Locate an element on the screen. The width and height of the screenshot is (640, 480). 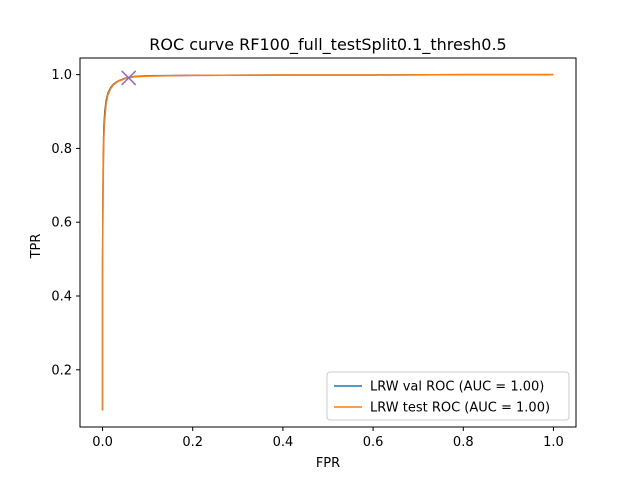
y-tick-label: 0.2 is located at coordinates (61, 370).